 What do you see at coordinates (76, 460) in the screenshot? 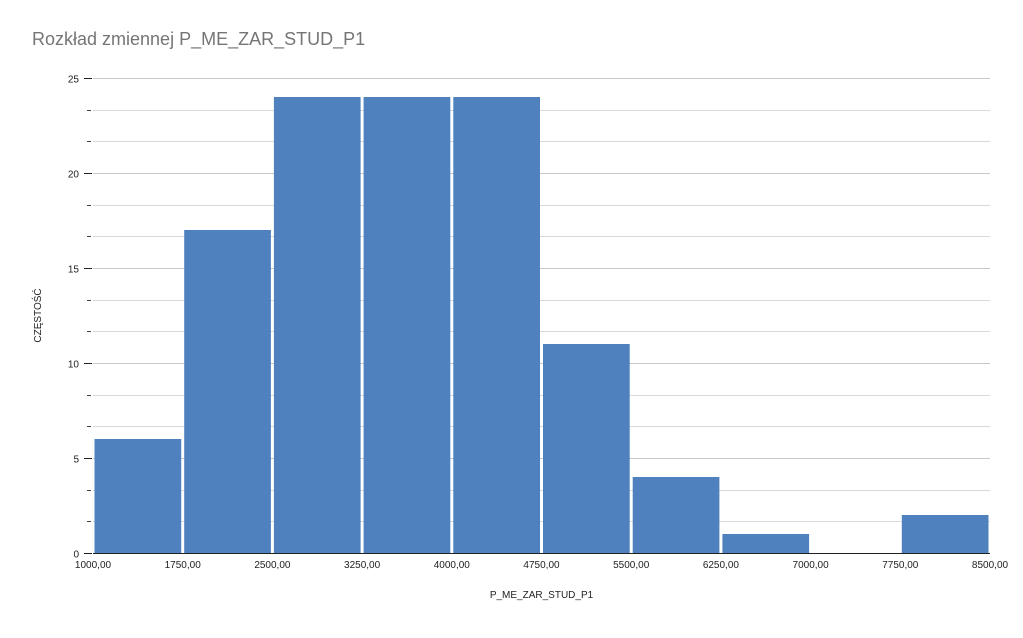
I see `y-tick-label: 5` at bounding box center [76, 460].